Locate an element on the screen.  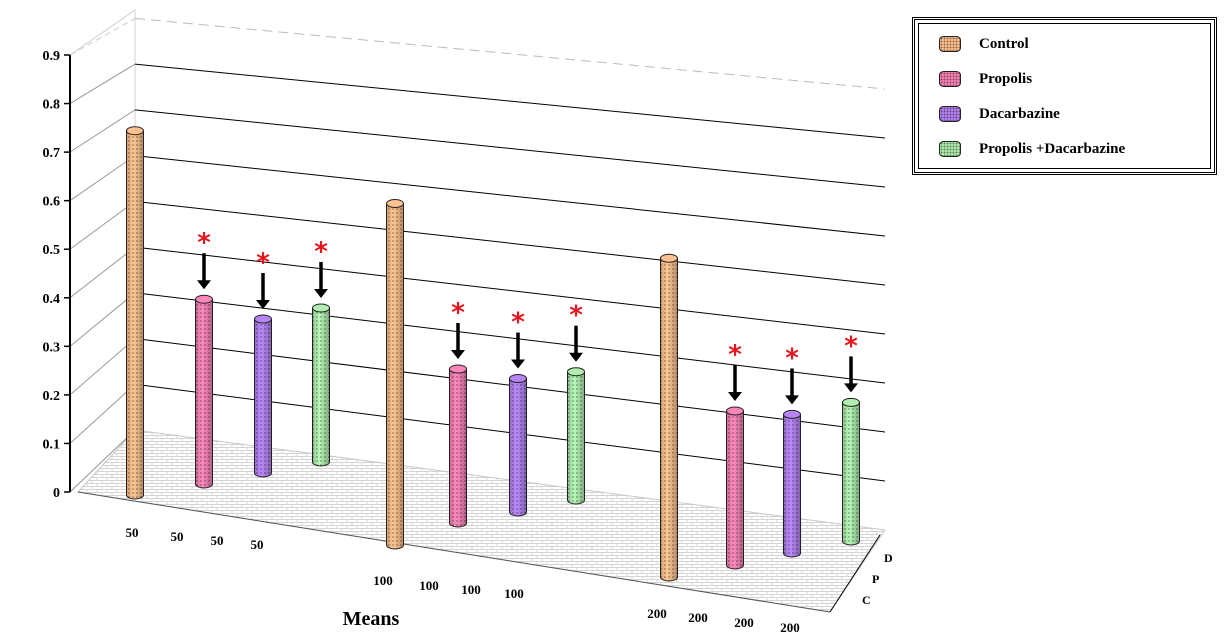
y-tick-label: 0 is located at coordinates (56, 493).